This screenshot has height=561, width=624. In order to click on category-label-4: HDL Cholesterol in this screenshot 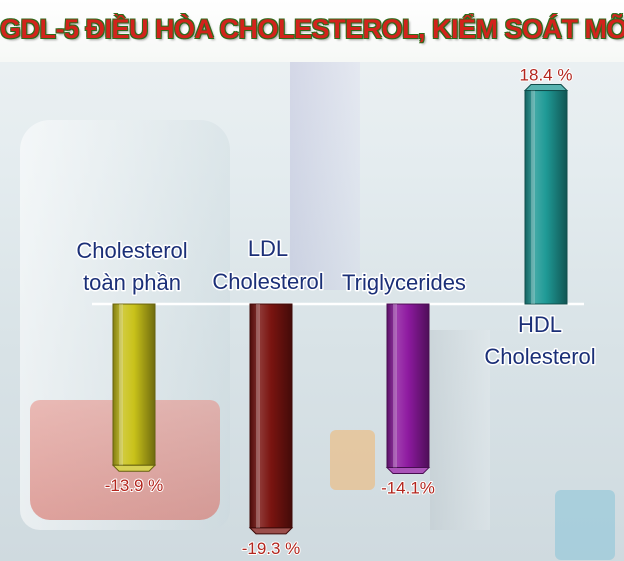, I will do `click(539, 340)`.